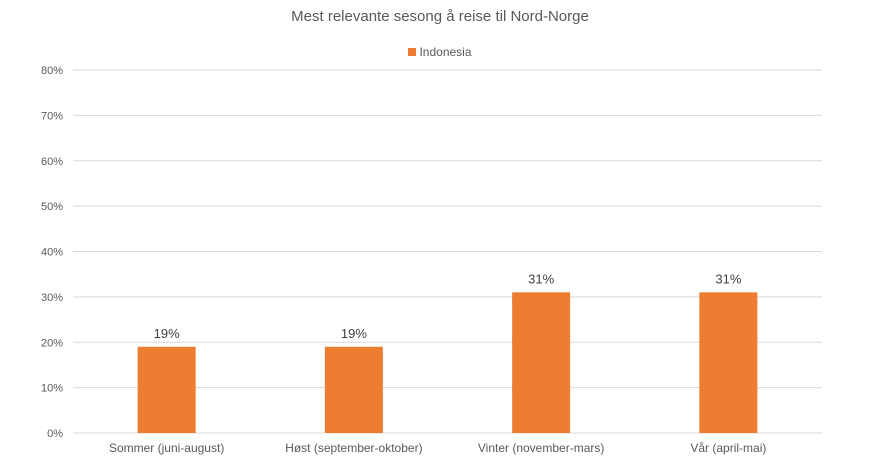 This screenshot has width=880, height=468. I want to click on data-label-3: 31%, so click(728, 278).